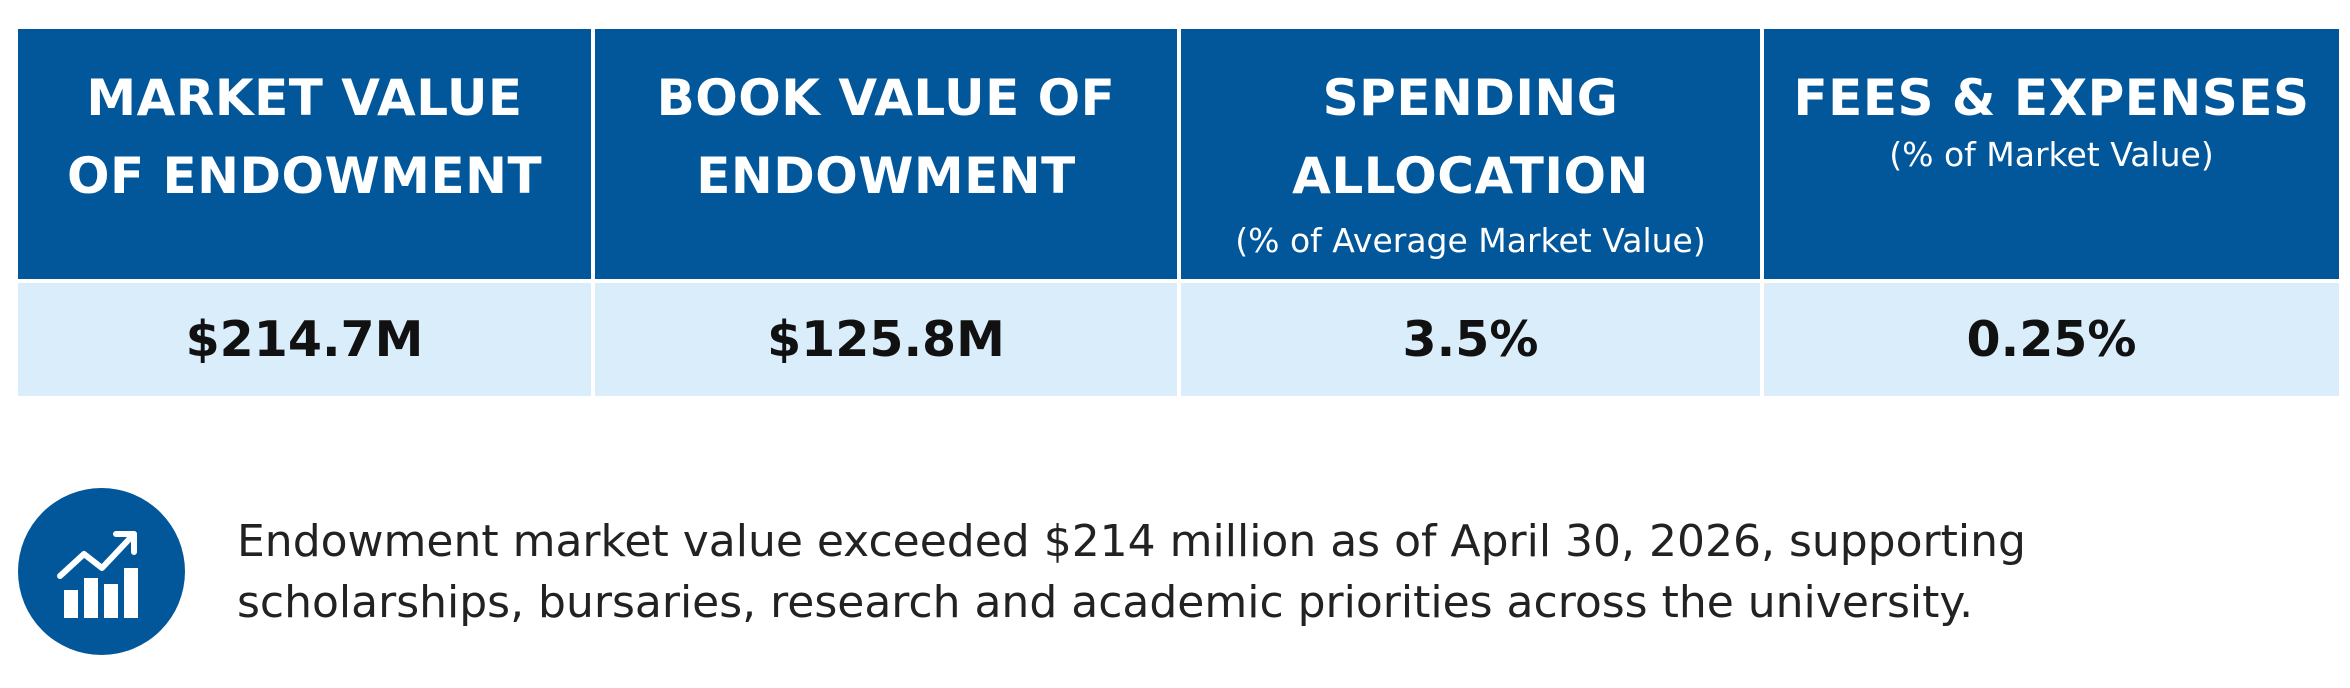  I want to click on value-book-value: $125.8M, so click(886, 339).